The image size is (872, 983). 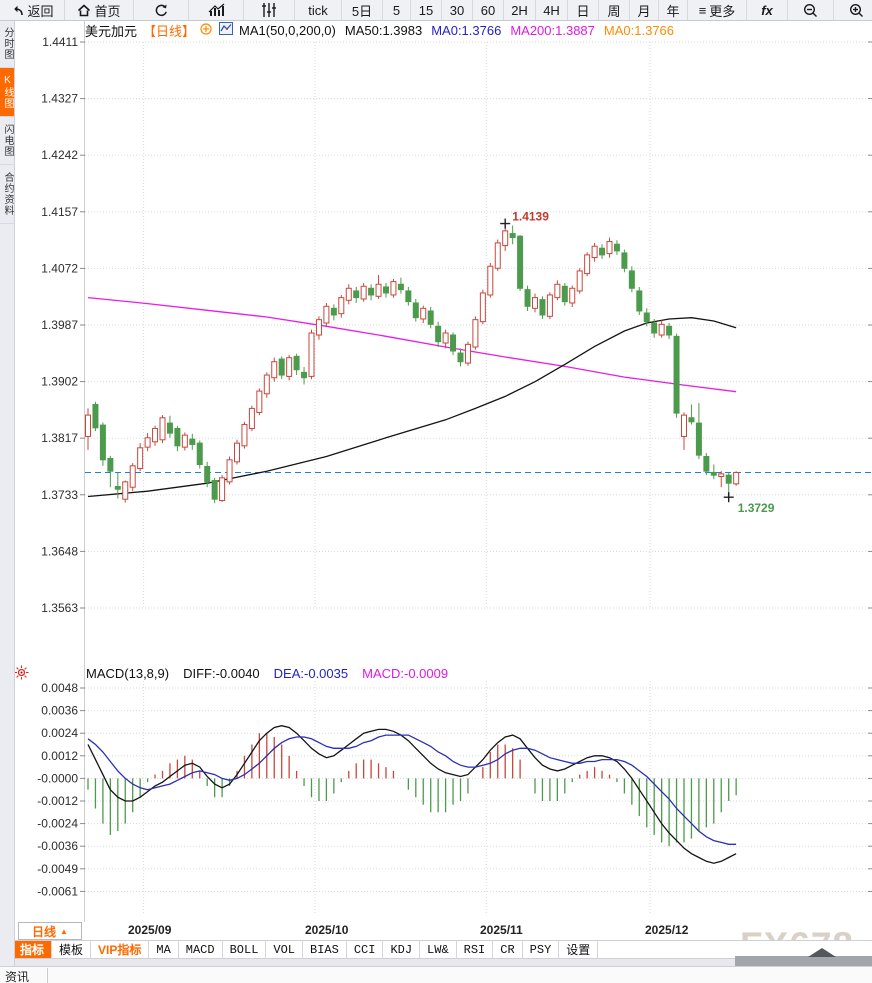 I want to click on svg-text: 1.4411, so click(x=60, y=42).